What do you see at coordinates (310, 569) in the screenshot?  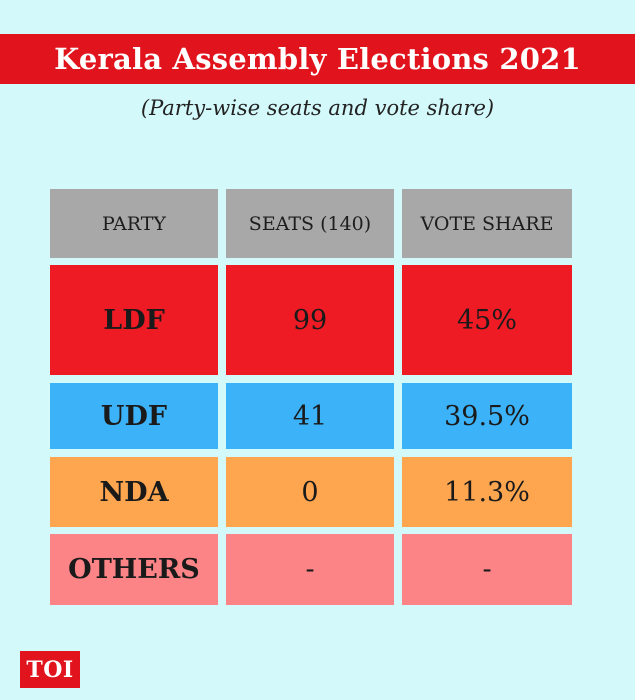 I see `cell-others-seats: -` at bounding box center [310, 569].